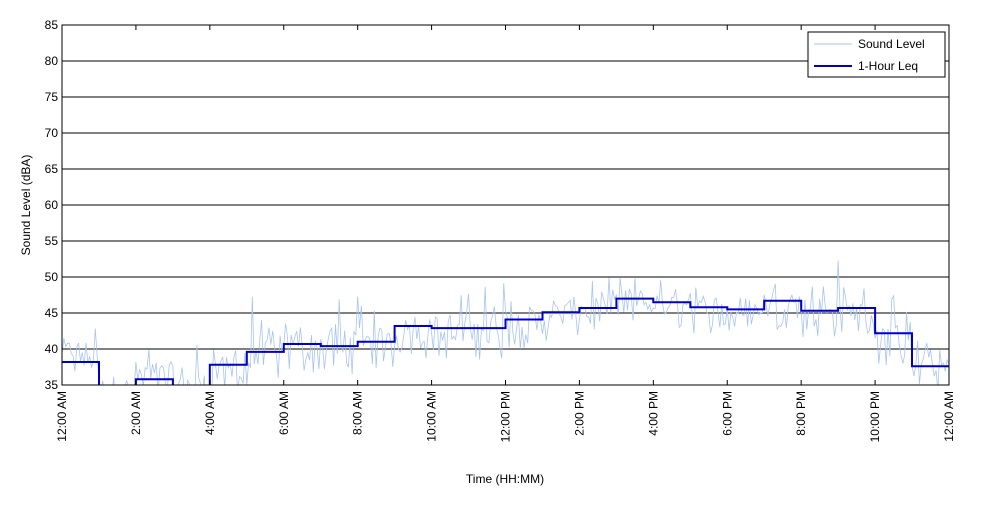  I want to click on y-tick-label: 85, so click(52, 25).